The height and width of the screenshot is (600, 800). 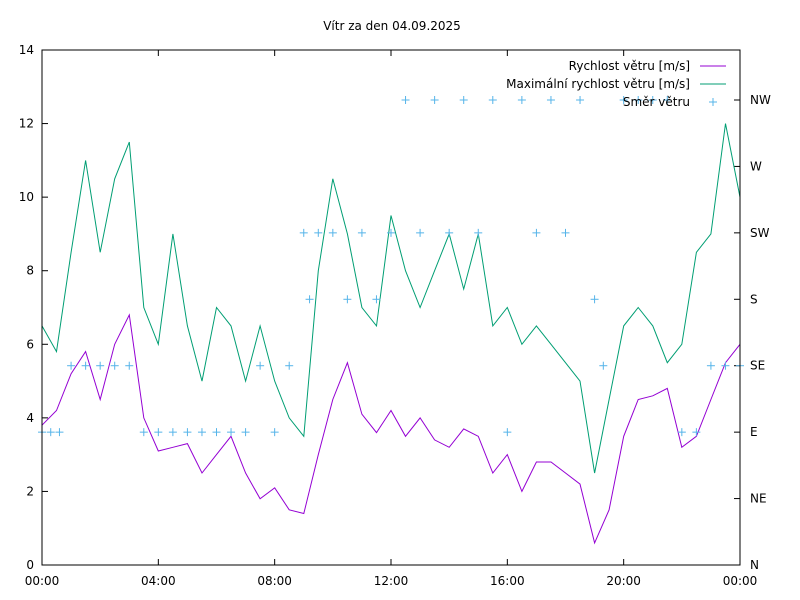 What do you see at coordinates (754, 432) in the screenshot?
I see `y2-tick-label: E` at bounding box center [754, 432].